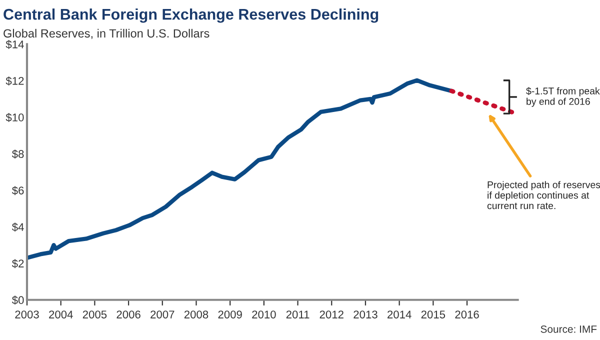 This screenshot has width=600, height=340. What do you see at coordinates (543, 195) in the screenshot?
I see `annotation: Projected path of reserves if depletion continues at current run rate.` at bounding box center [543, 195].